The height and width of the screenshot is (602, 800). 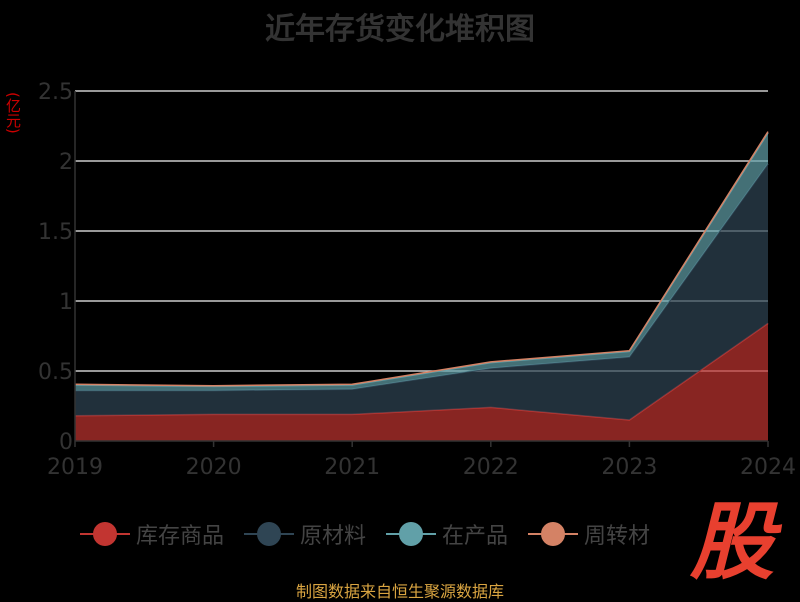 I want to click on legend-item-turnover-materials: 周转材, so click(x=589, y=534).